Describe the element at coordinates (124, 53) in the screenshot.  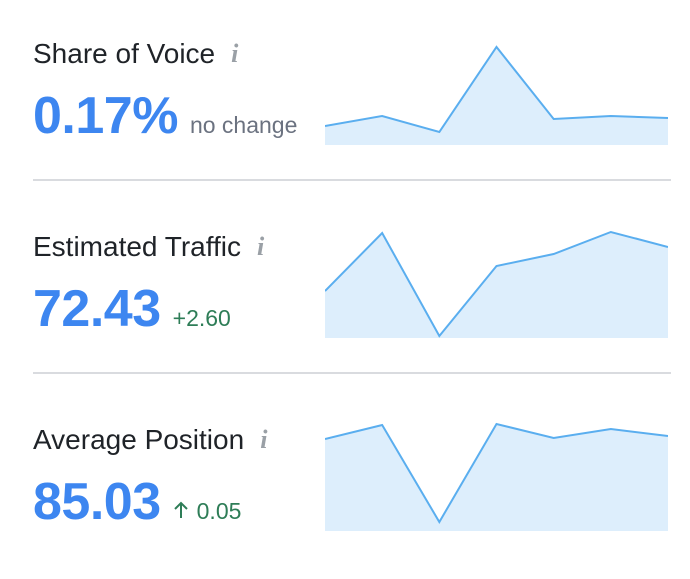
I see `metric-title: Share of Voice` at that location.